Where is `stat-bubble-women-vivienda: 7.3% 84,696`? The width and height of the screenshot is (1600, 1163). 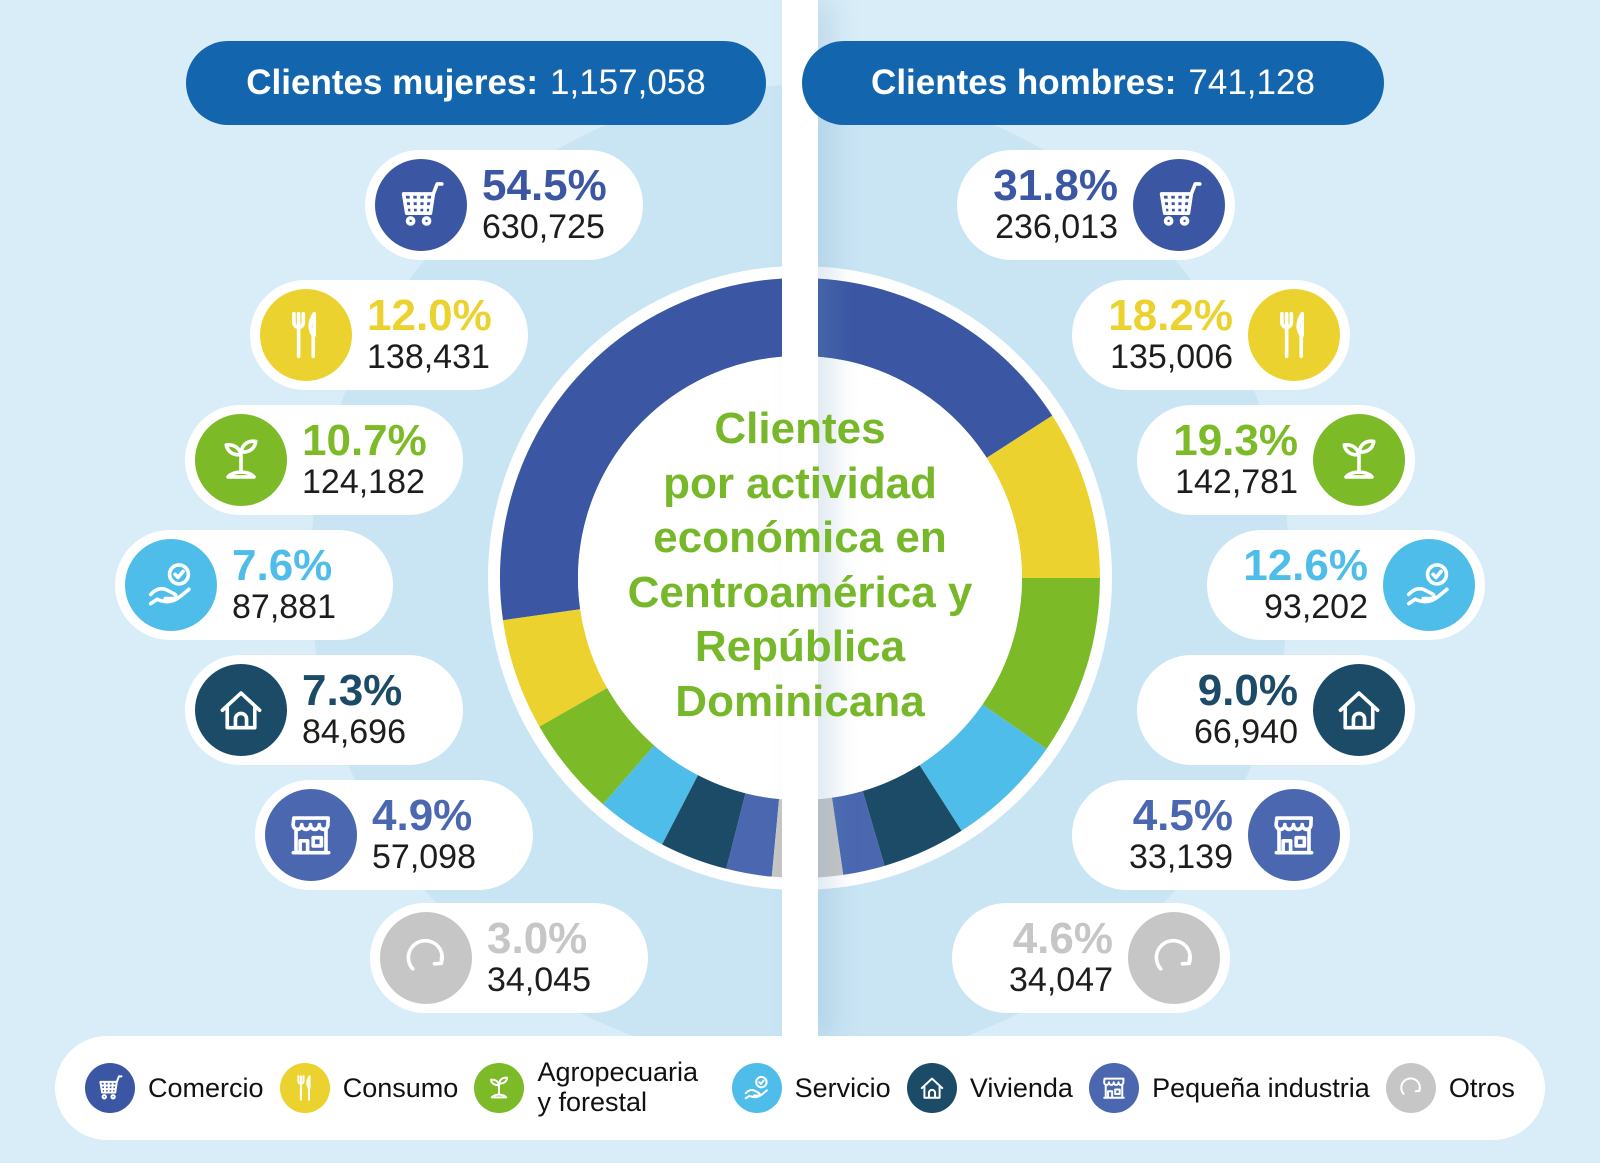 stat-bubble-women-vivienda: 7.3% 84,696 is located at coordinates (324, 710).